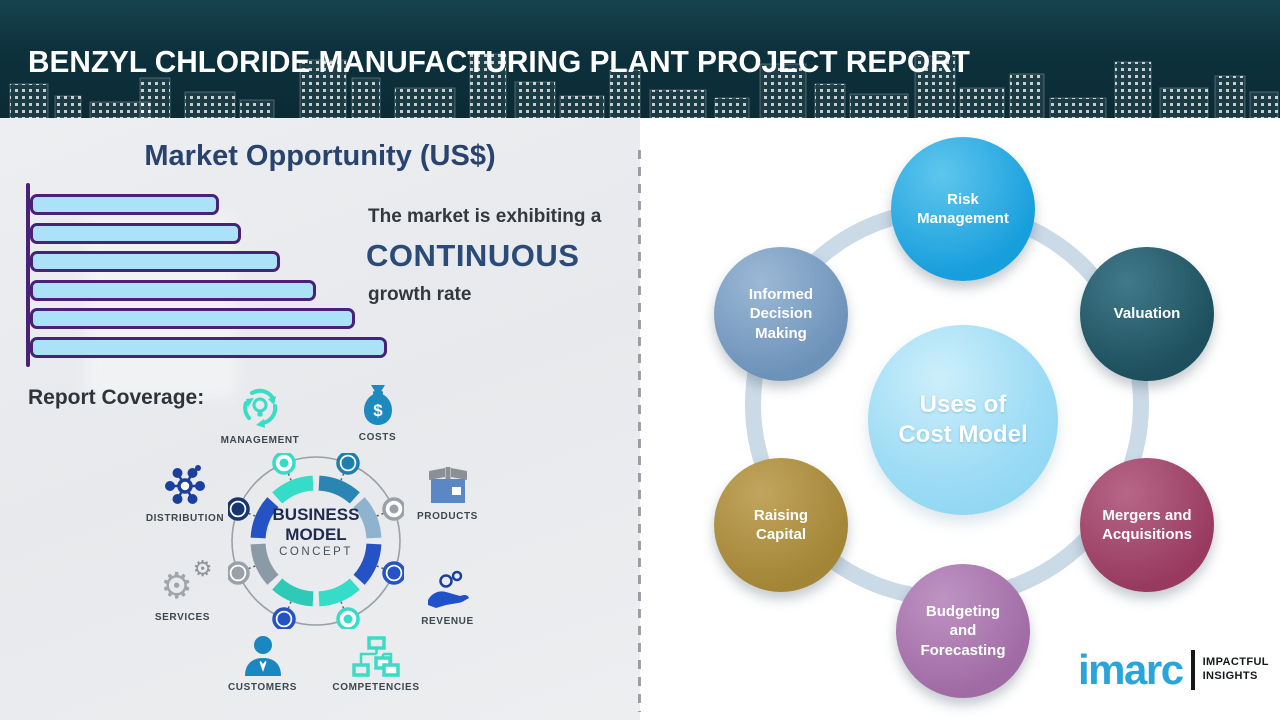 This screenshot has height=720, width=1280. What do you see at coordinates (420, 294) in the screenshot?
I see `growth-text-line2: growth rate` at bounding box center [420, 294].